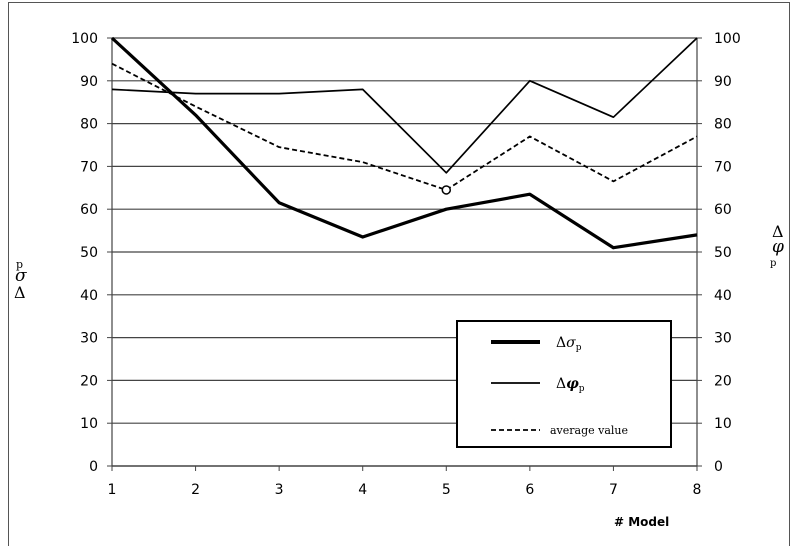 This screenshot has width=800, height=548. I want to click on y-tick-right-100: 100, so click(727, 39).